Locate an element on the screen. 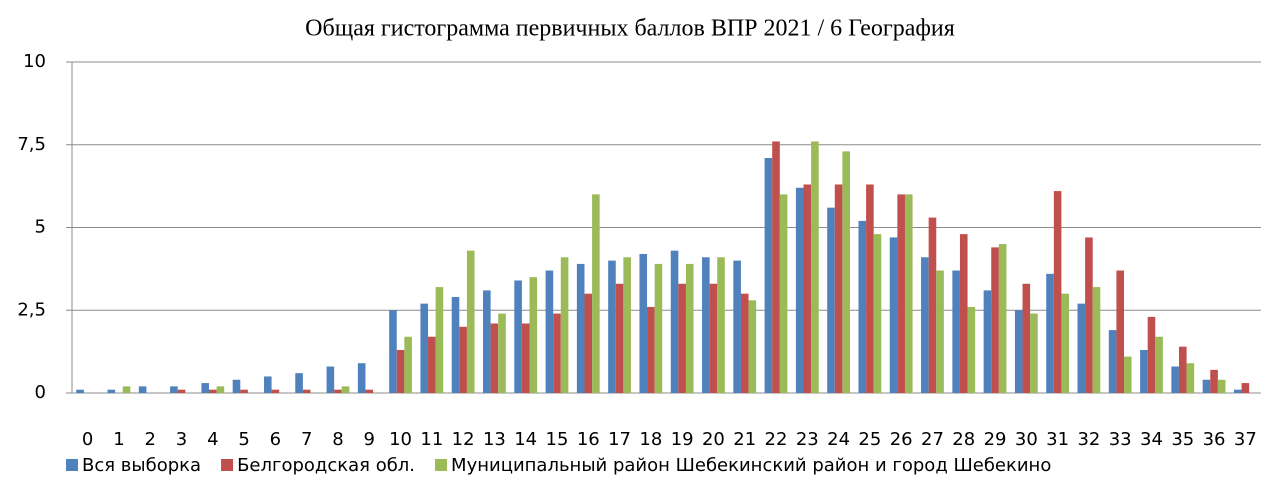  legend-label: Белгородская обл. is located at coordinates (326, 465).